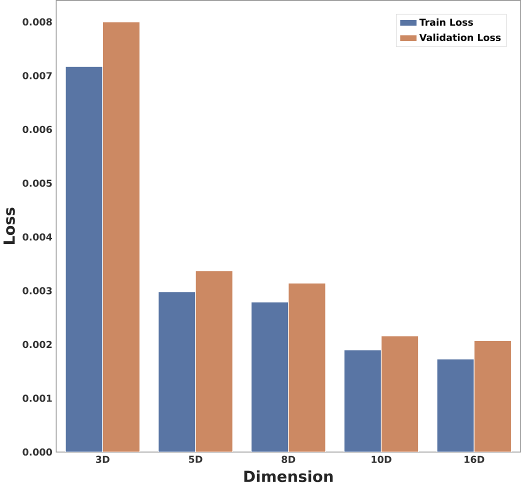 The image size is (521, 486). I want to click on y-axis-title: Loss, so click(9, 226).